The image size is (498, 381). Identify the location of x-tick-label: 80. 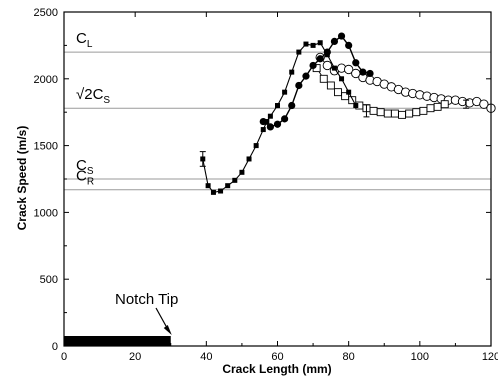
(349, 357).